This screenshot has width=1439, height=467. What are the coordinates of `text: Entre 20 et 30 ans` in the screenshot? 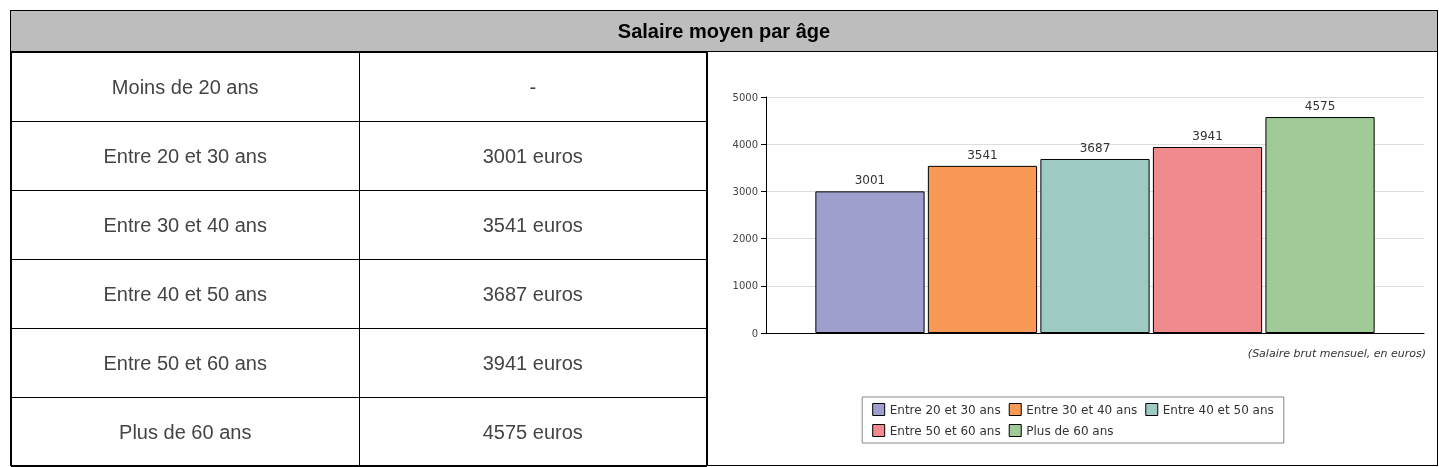 It's located at (185, 156).